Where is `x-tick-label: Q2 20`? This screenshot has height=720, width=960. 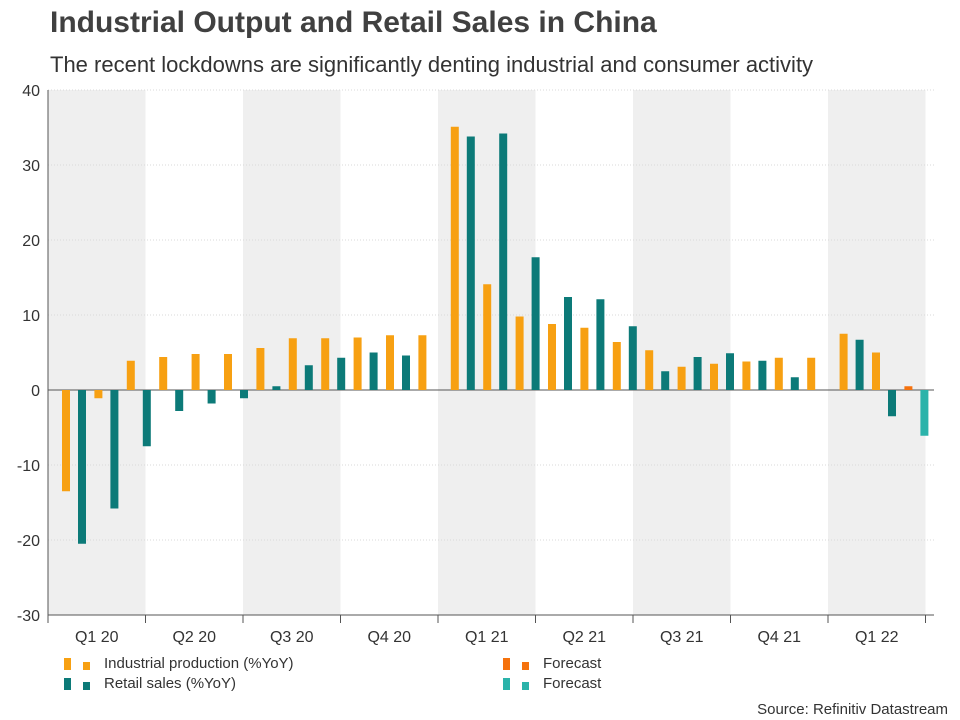 x-tick-label: Q2 20 is located at coordinates (194, 637).